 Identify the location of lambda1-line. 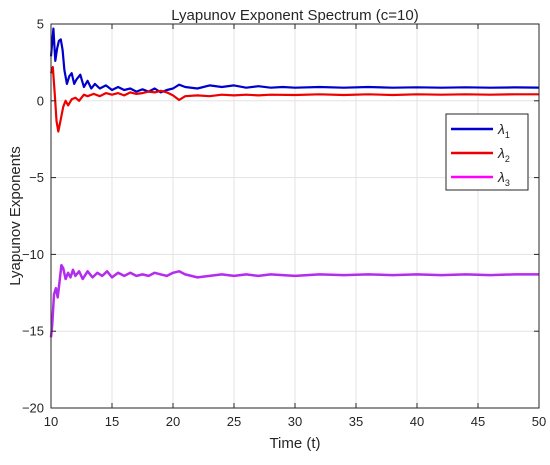
(294, 60).